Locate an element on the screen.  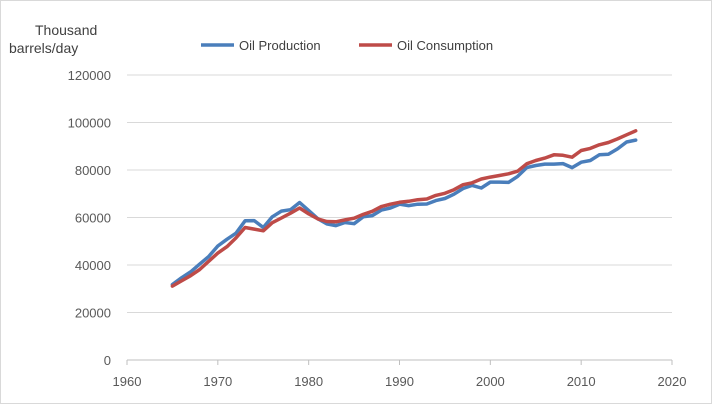
x-tick-label: 2020 is located at coordinates (672, 381).